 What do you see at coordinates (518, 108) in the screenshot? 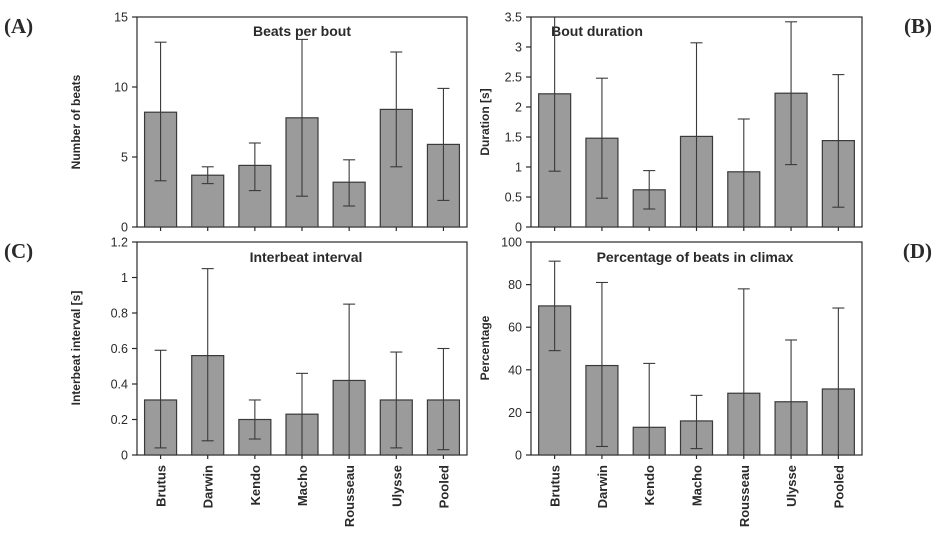
I see `y-tick-label: 2` at bounding box center [518, 108].